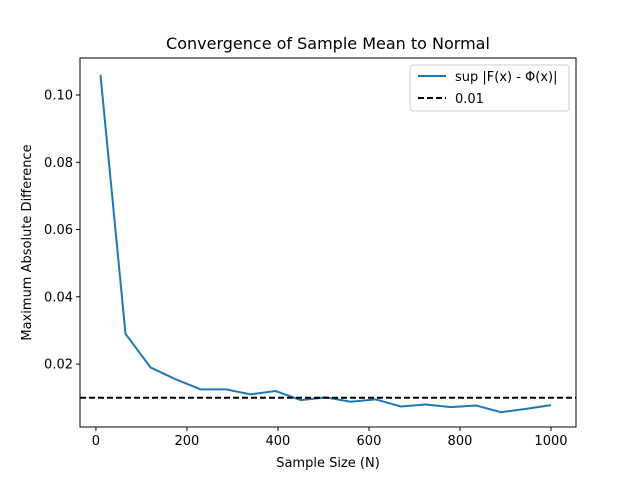  I want to click on x-axis-label: Sample Size (N), so click(328, 463).